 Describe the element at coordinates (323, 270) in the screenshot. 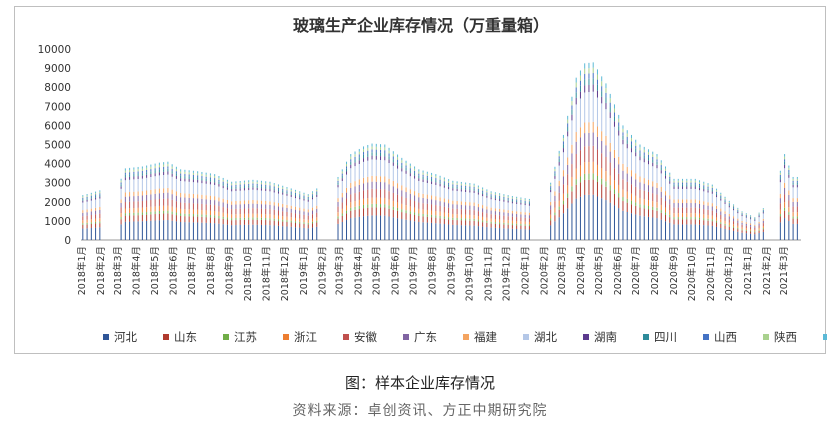

I see `x-tick-label: 2019年2月` at that location.